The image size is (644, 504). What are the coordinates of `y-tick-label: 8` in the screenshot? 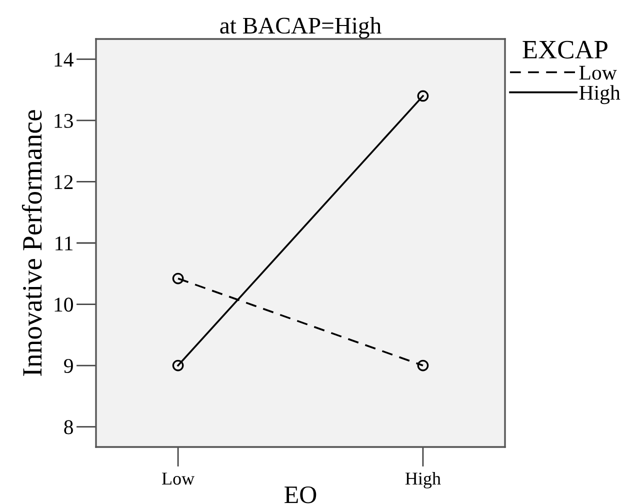 It's located at (68, 427).